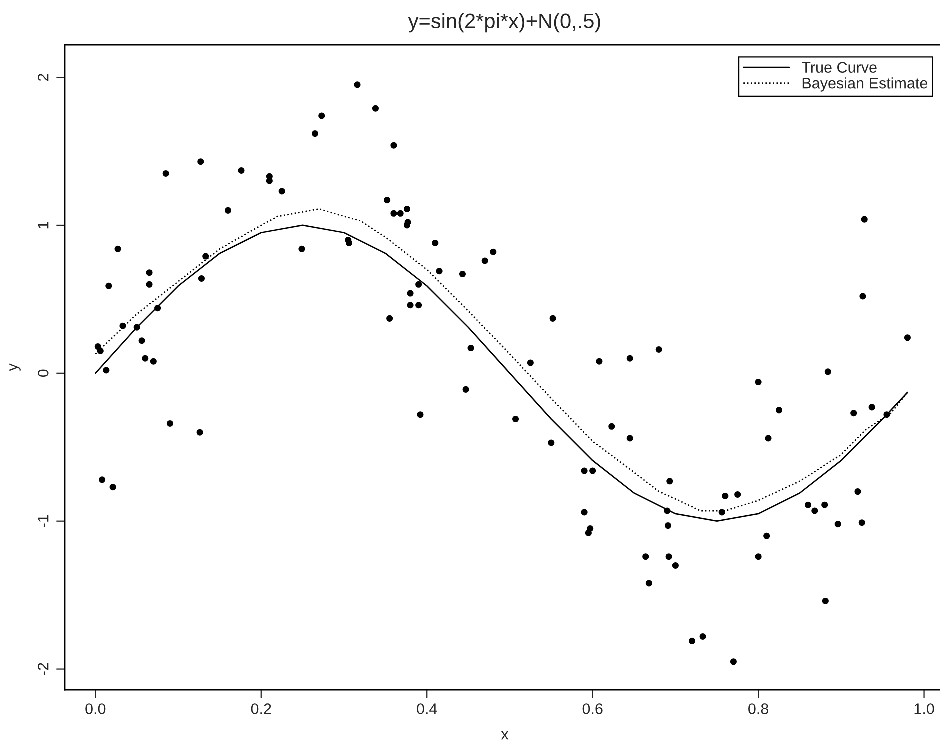 Image resolution: width=940 pixels, height=751 pixels. What do you see at coordinates (15, 368) in the screenshot?
I see `y-axis-title: y` at bounding box center [15, 368].